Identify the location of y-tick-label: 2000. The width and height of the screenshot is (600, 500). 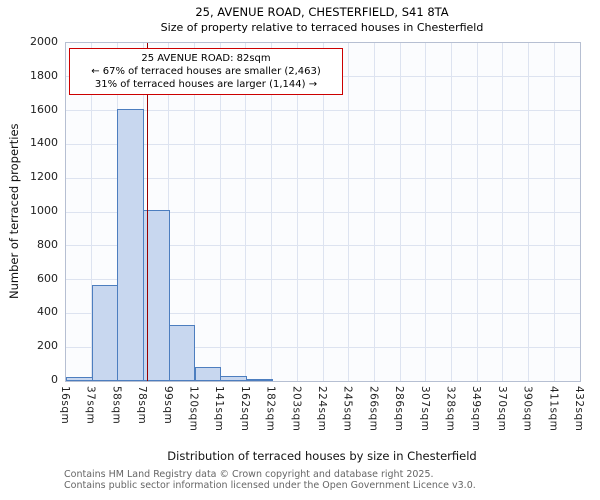
(44, 41).